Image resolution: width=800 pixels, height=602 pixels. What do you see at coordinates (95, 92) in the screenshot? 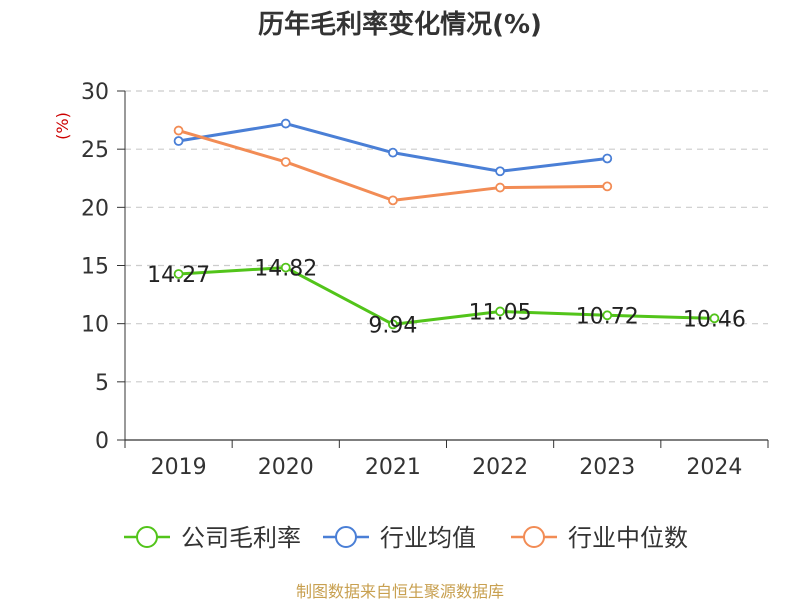
I see `y-tick-label: 30` at bounding box center [95, 92].